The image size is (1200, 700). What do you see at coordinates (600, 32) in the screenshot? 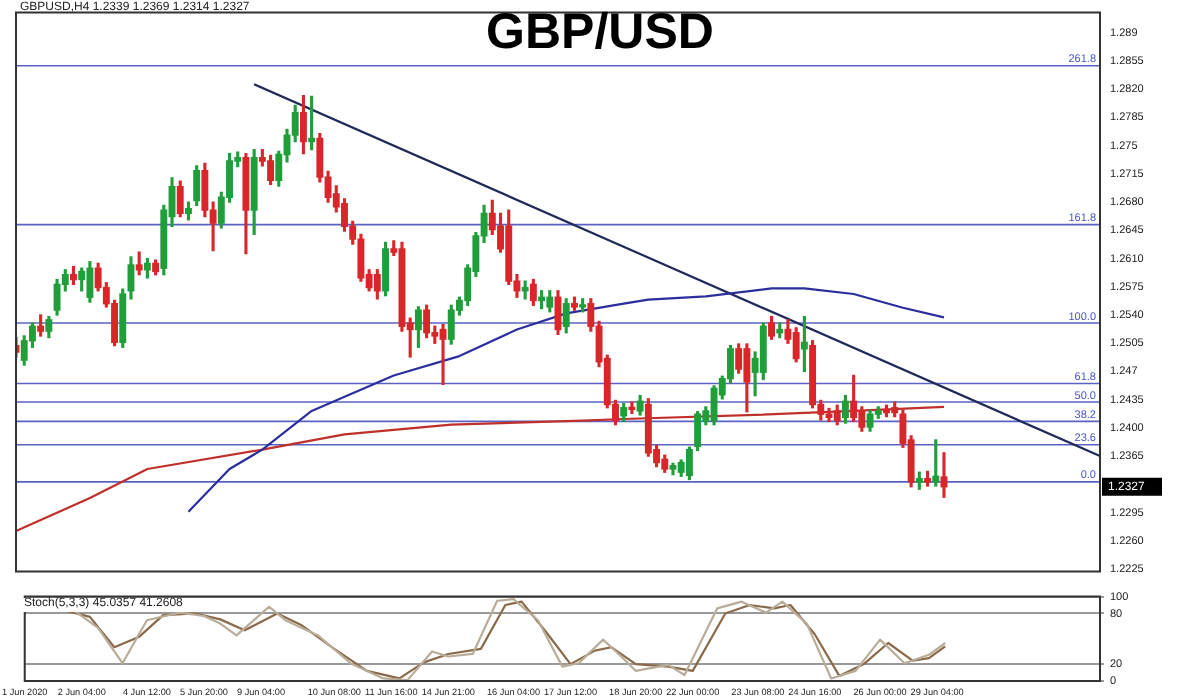
I see `chart-title: GBP/USD` at bounding box center [600, 32].